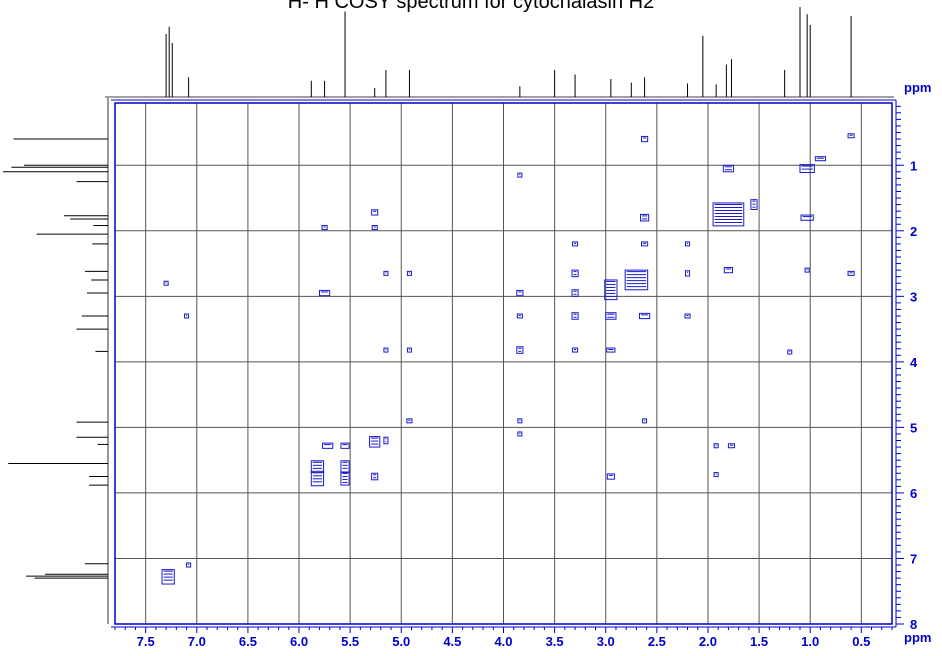 The image size is (942, 656). What do you see at coordinates (350, 641) in the screenshot?
I see `x-tick-label: 5.5` at bounding box center [350, 641].